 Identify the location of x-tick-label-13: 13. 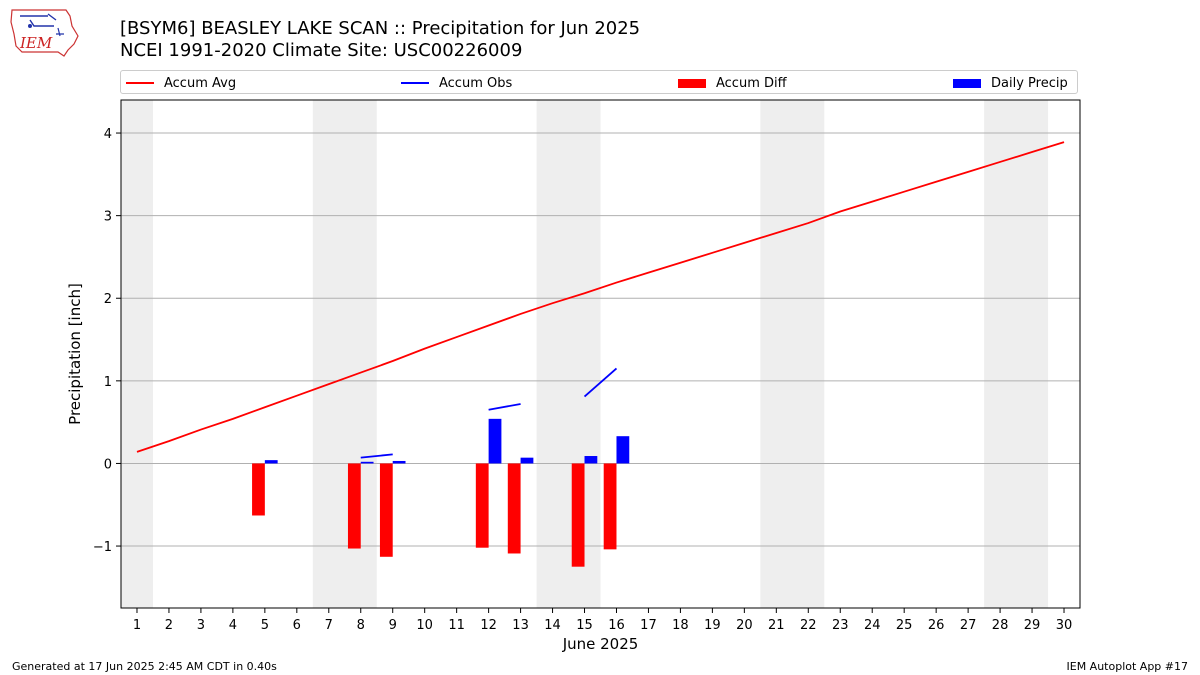
(520, 625).